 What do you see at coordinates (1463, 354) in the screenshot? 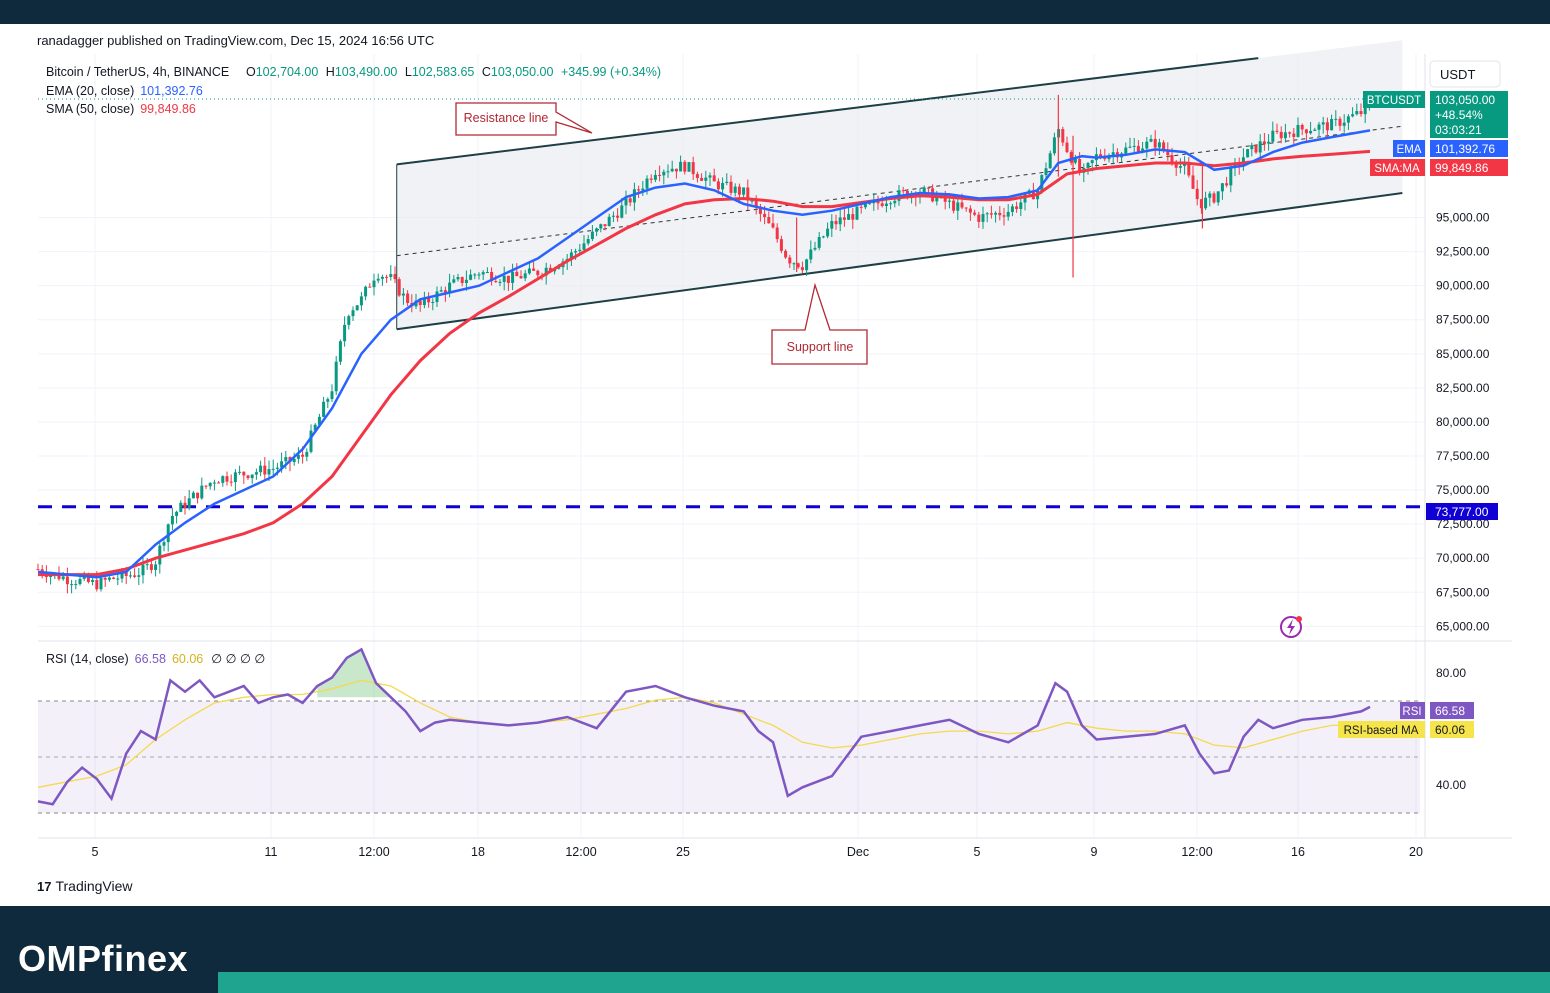
I see `price-tick: 85,000.00` at bounding box center [1463, 354].